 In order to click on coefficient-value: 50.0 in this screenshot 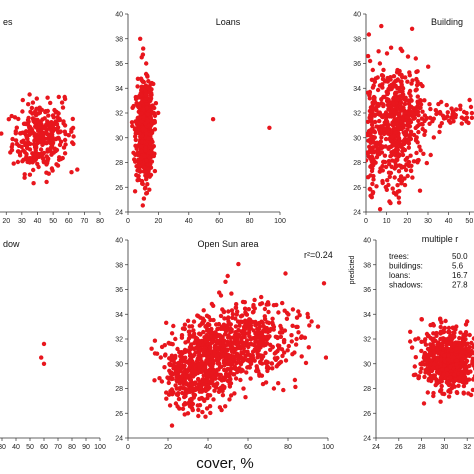, I will do `click(460, 256)`.